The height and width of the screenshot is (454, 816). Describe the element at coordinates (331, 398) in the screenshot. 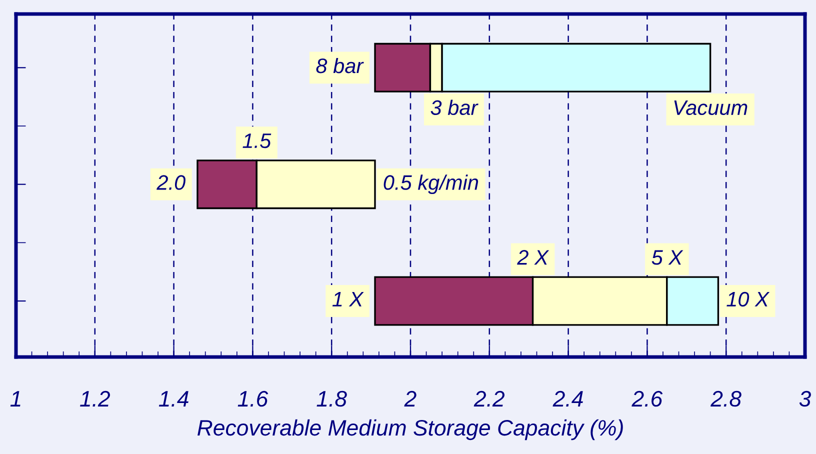

I see `x-tick-label: 1.8` at that location.